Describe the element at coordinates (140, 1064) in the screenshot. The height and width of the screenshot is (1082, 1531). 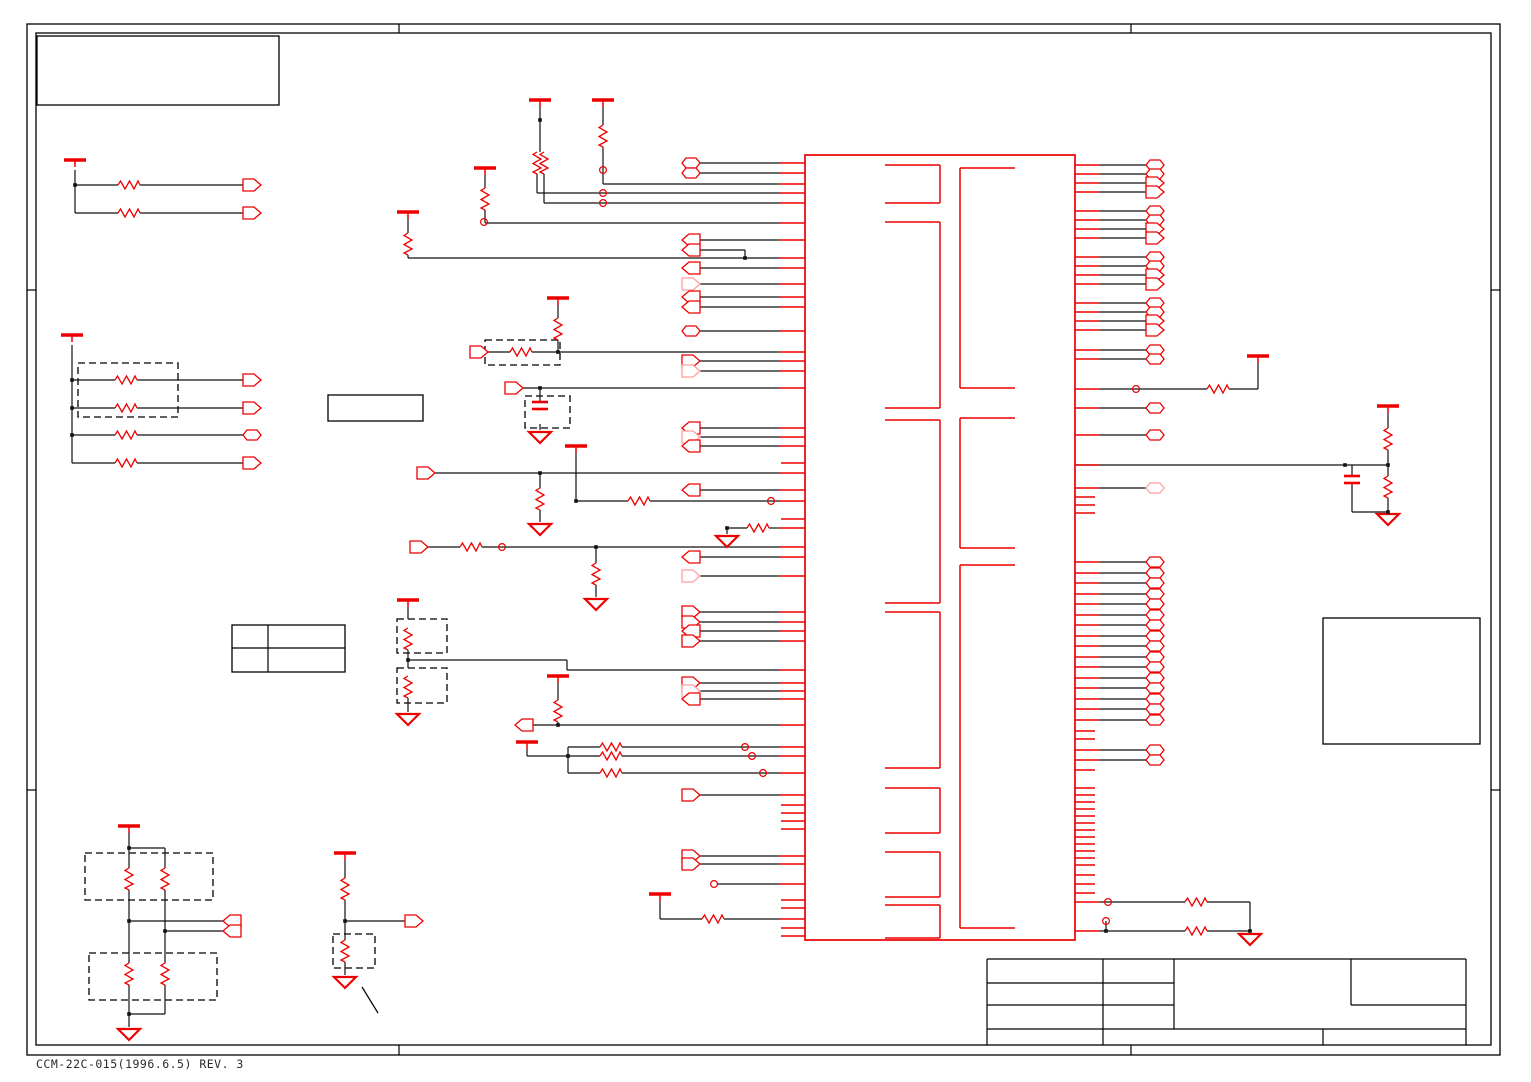
I see `document-code-label: CCM-22C-015(1996.6.5) REV. 3` at that location.